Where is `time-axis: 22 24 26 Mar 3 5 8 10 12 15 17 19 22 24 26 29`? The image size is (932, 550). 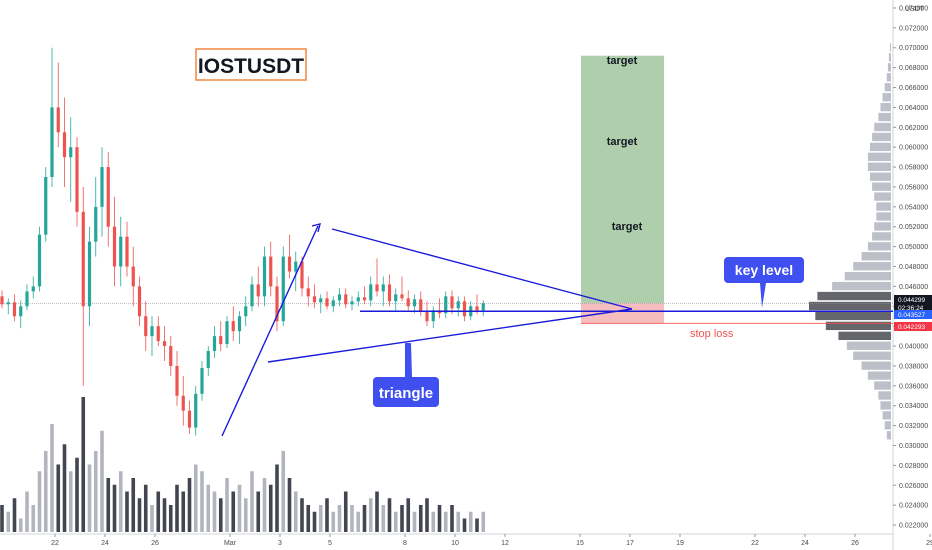
time-axis: 22 24 26 Mar 3 5 8 10 12 15 17 19 22 24 26 29 is located at coordinates (491, 540).